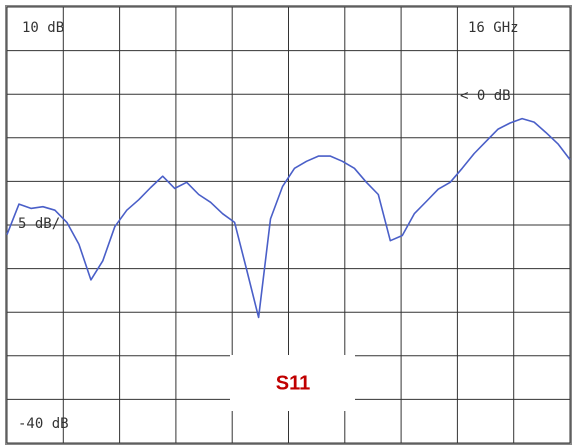 The width and height of the screenshot is (572, 445). I want to click on trace-label-box, so click(292, 383).